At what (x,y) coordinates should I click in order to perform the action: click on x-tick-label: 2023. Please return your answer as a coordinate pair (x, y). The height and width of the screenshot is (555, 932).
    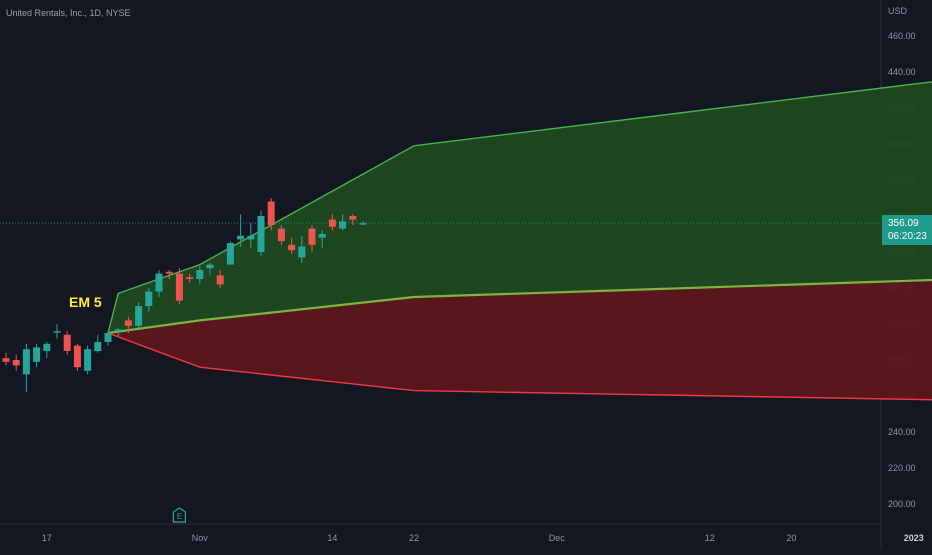
    Looking at the image, I should click on (914, 538).